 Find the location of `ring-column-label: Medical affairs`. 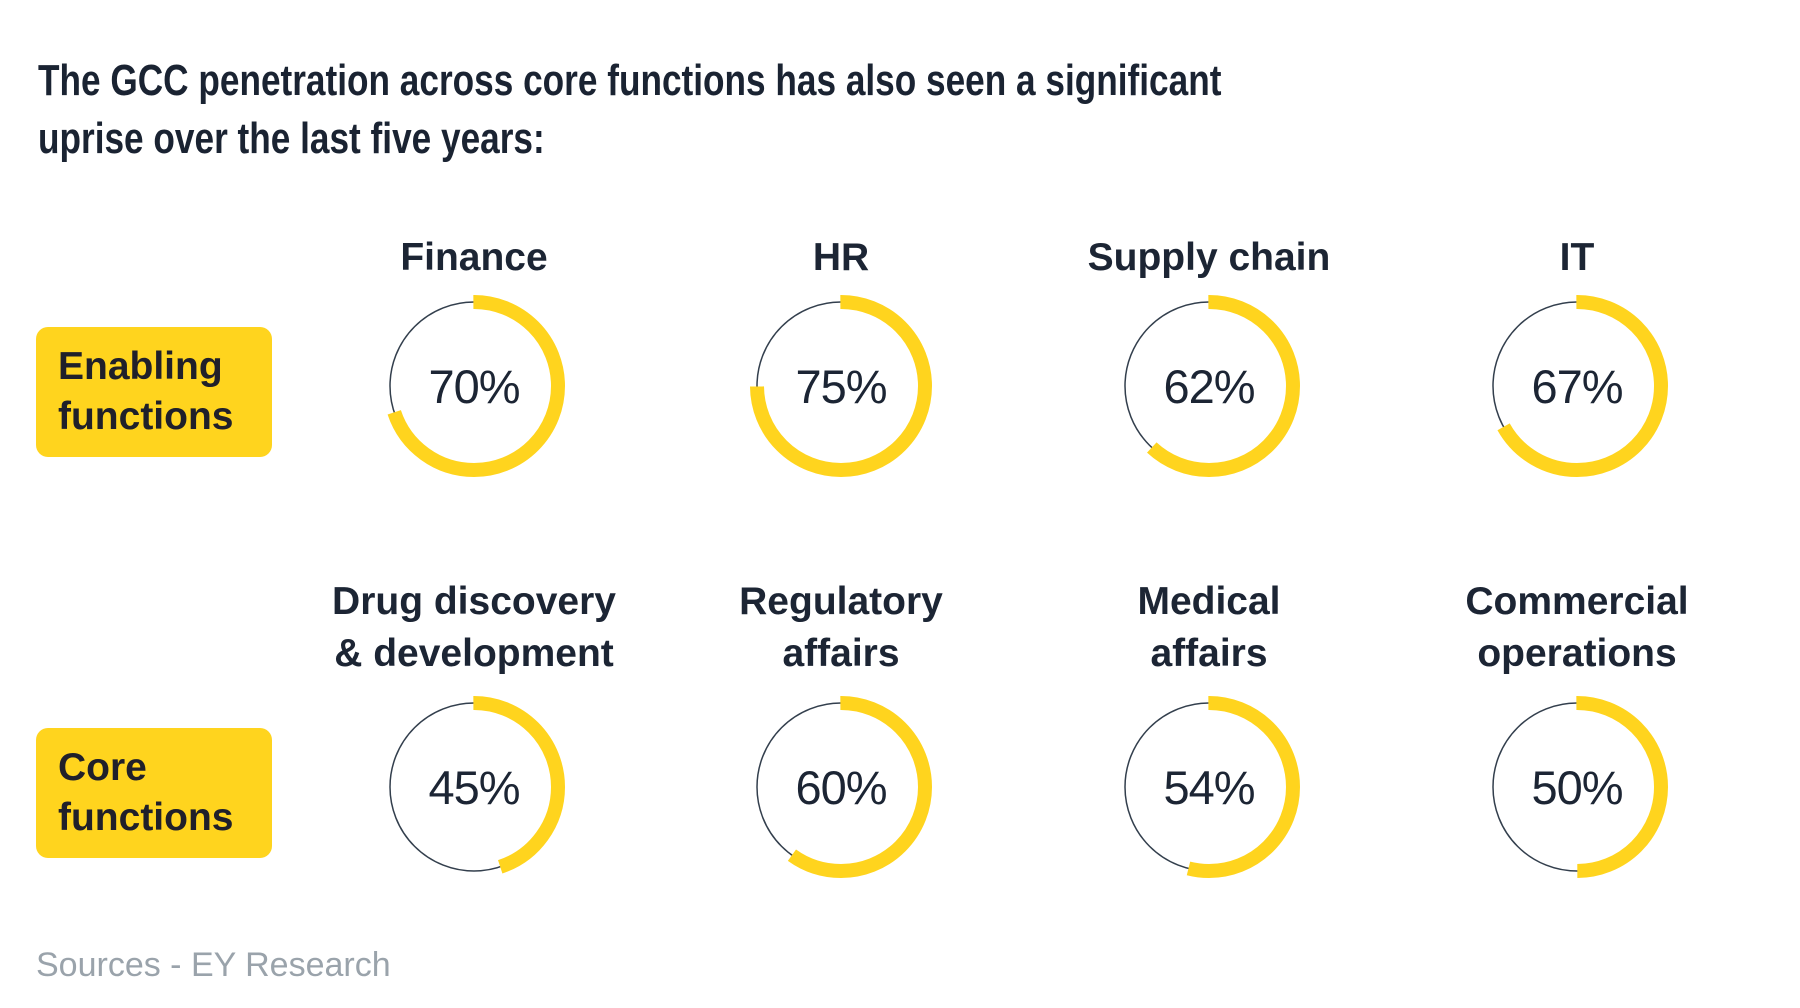

ring-column-label: Medical affairs is located at coordinates (1209, 628).